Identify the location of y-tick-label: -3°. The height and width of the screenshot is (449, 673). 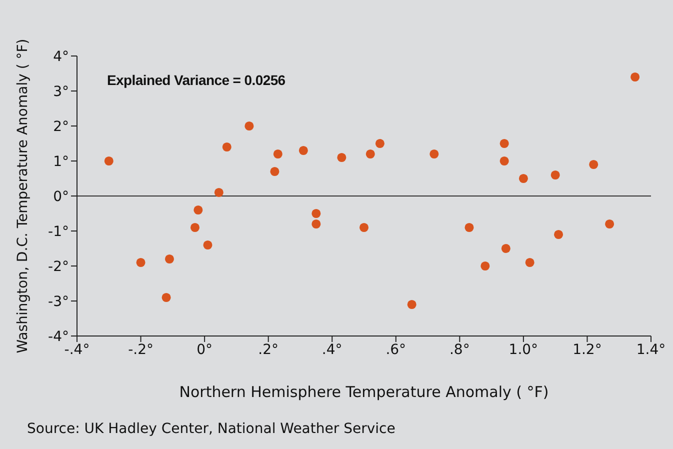
(58, 302).